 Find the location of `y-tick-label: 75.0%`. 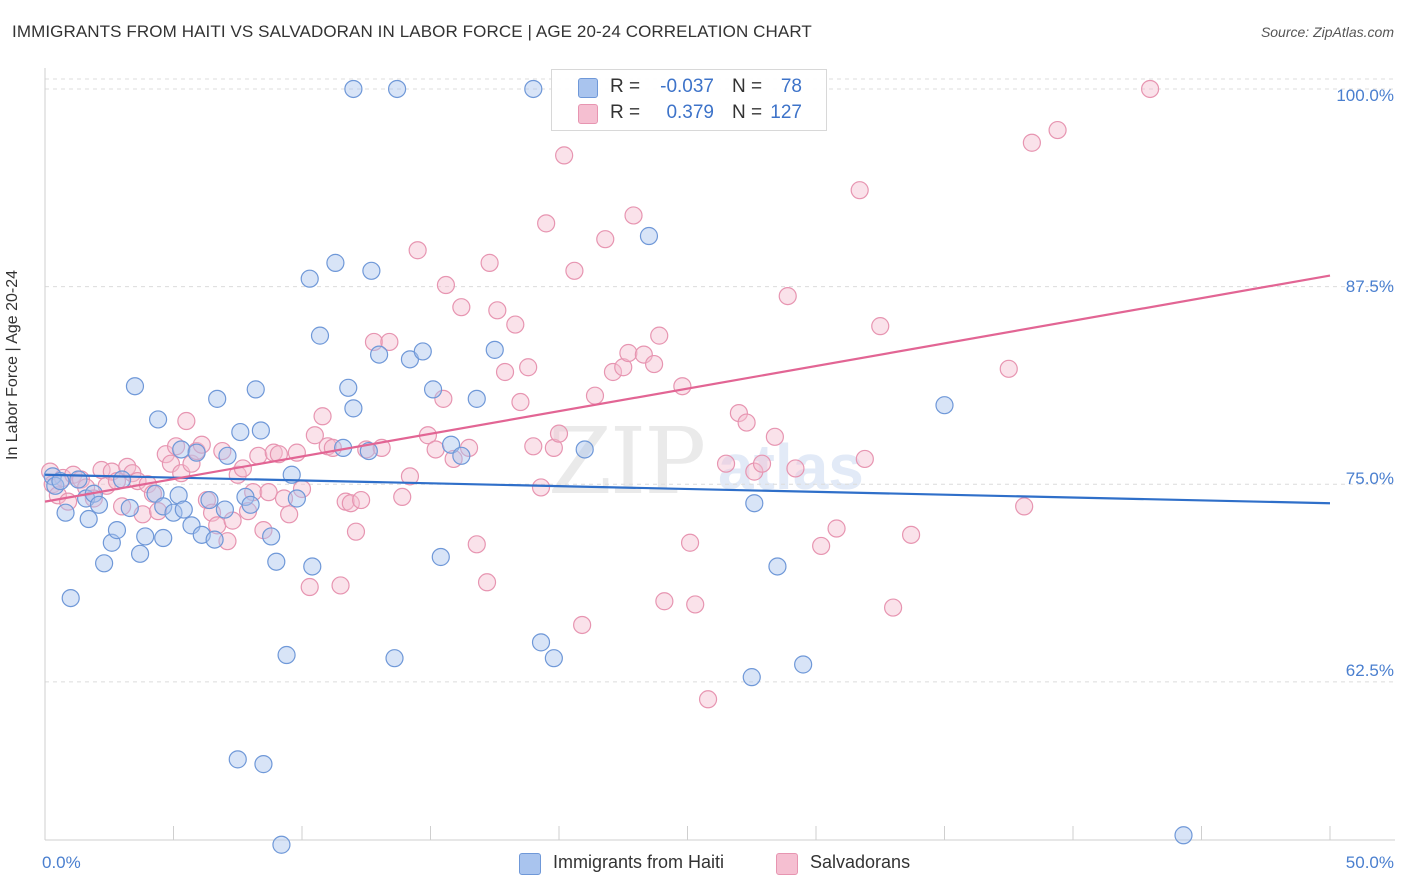

y-tick-label: 75.0% is located at coordinates (1369, 478).